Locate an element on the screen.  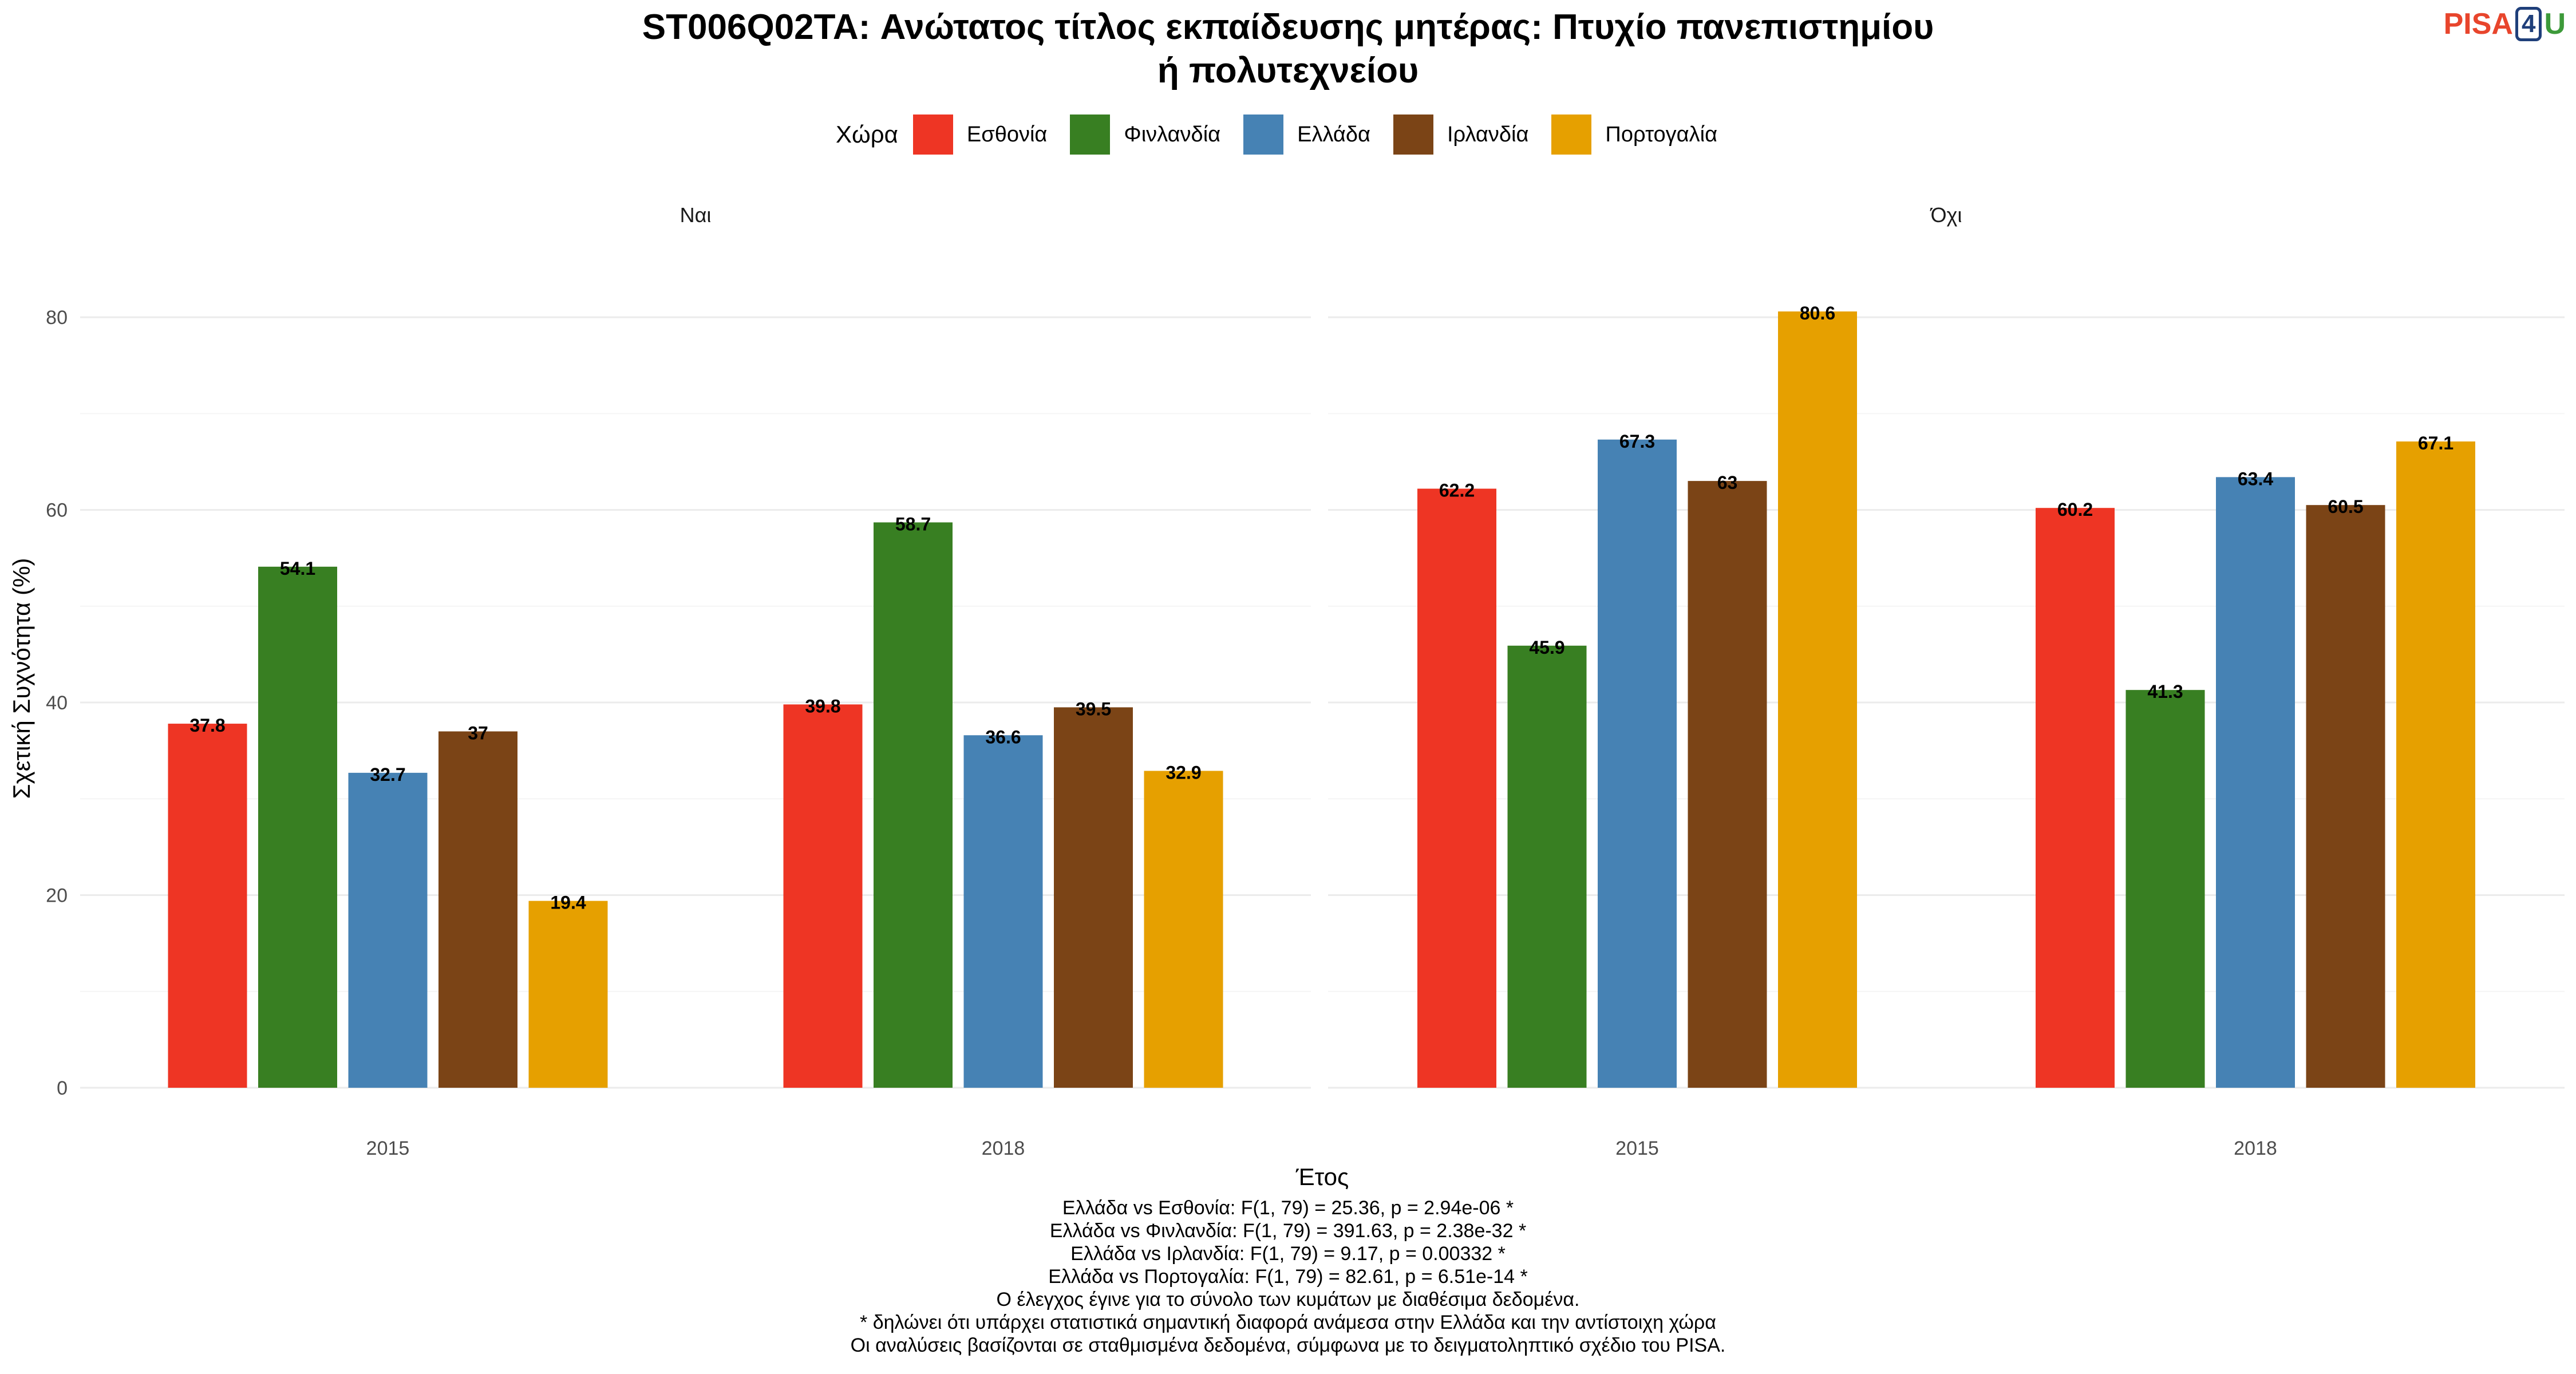
data-label: 60.5 is located at coordinates (2345, 506).